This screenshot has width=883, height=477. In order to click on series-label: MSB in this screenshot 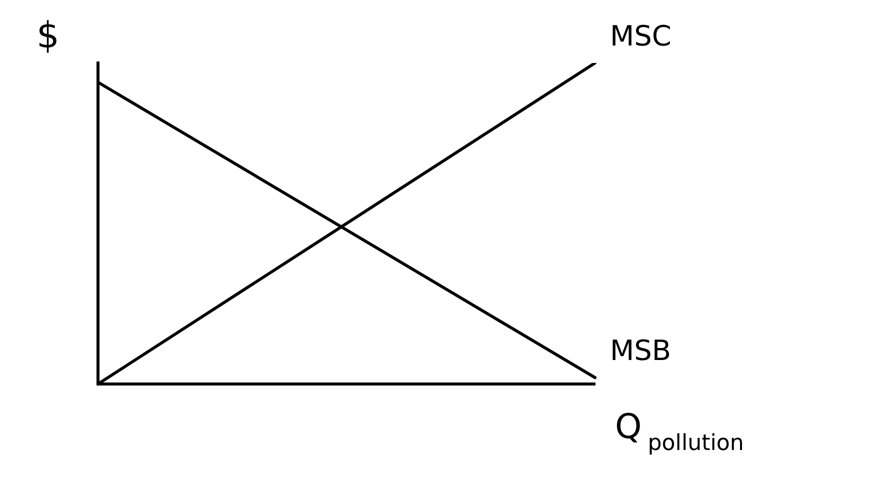, I will do `click(641, 350)`.